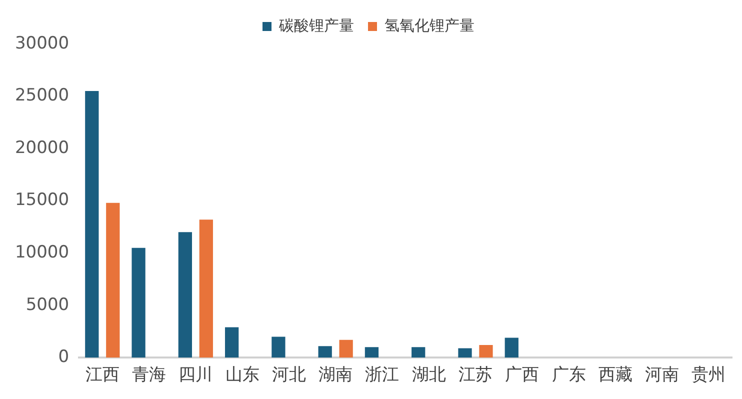 The width and height of the screenshot is (742, 399). I want to click on y-tick-label: 0, so click(64, 357).